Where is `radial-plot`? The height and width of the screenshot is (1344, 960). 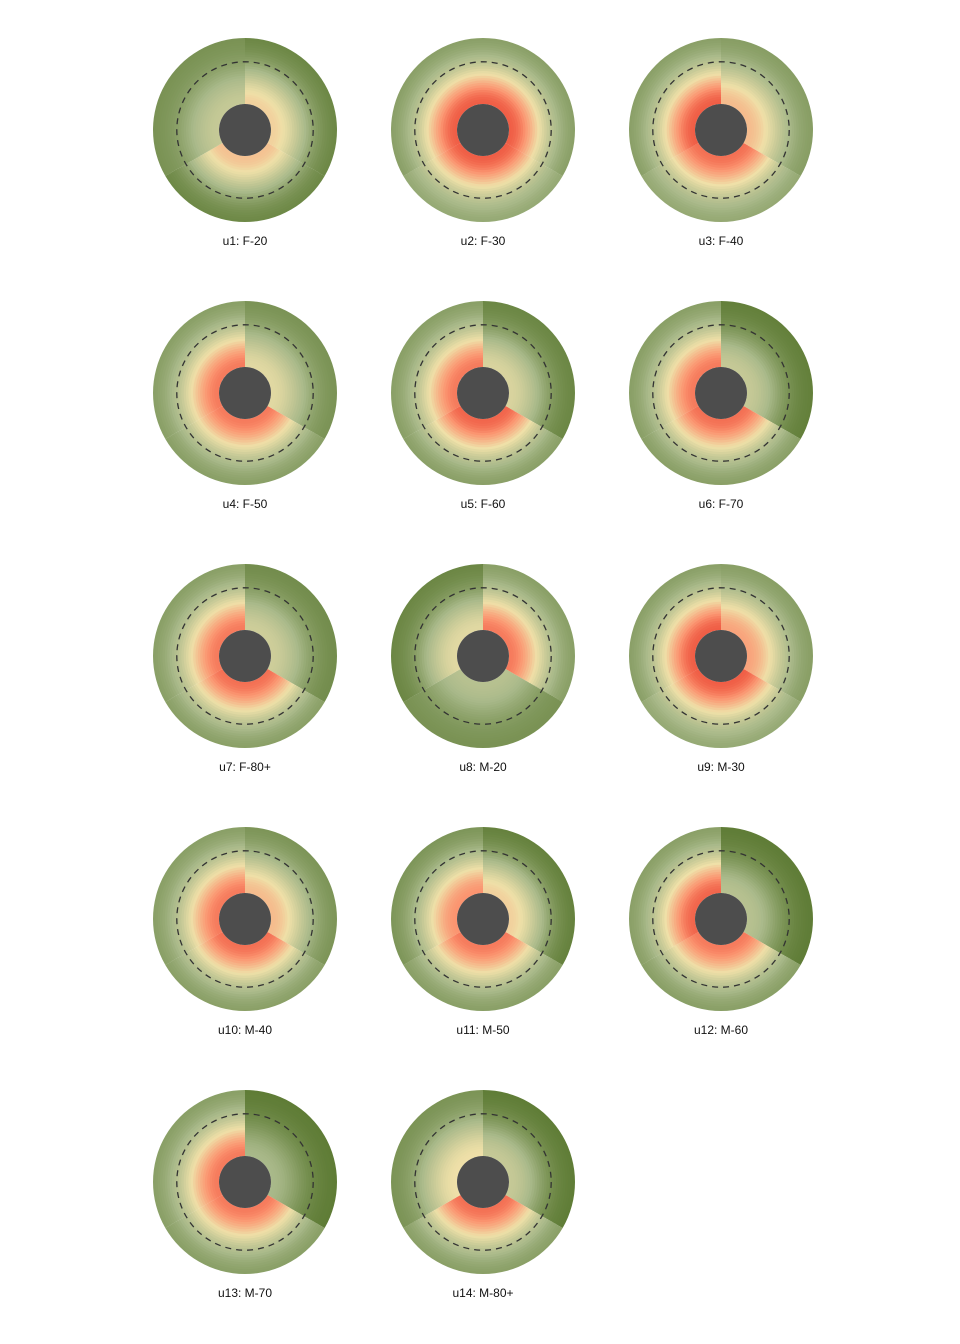
radial-plot is located at coordinates (245, 656).